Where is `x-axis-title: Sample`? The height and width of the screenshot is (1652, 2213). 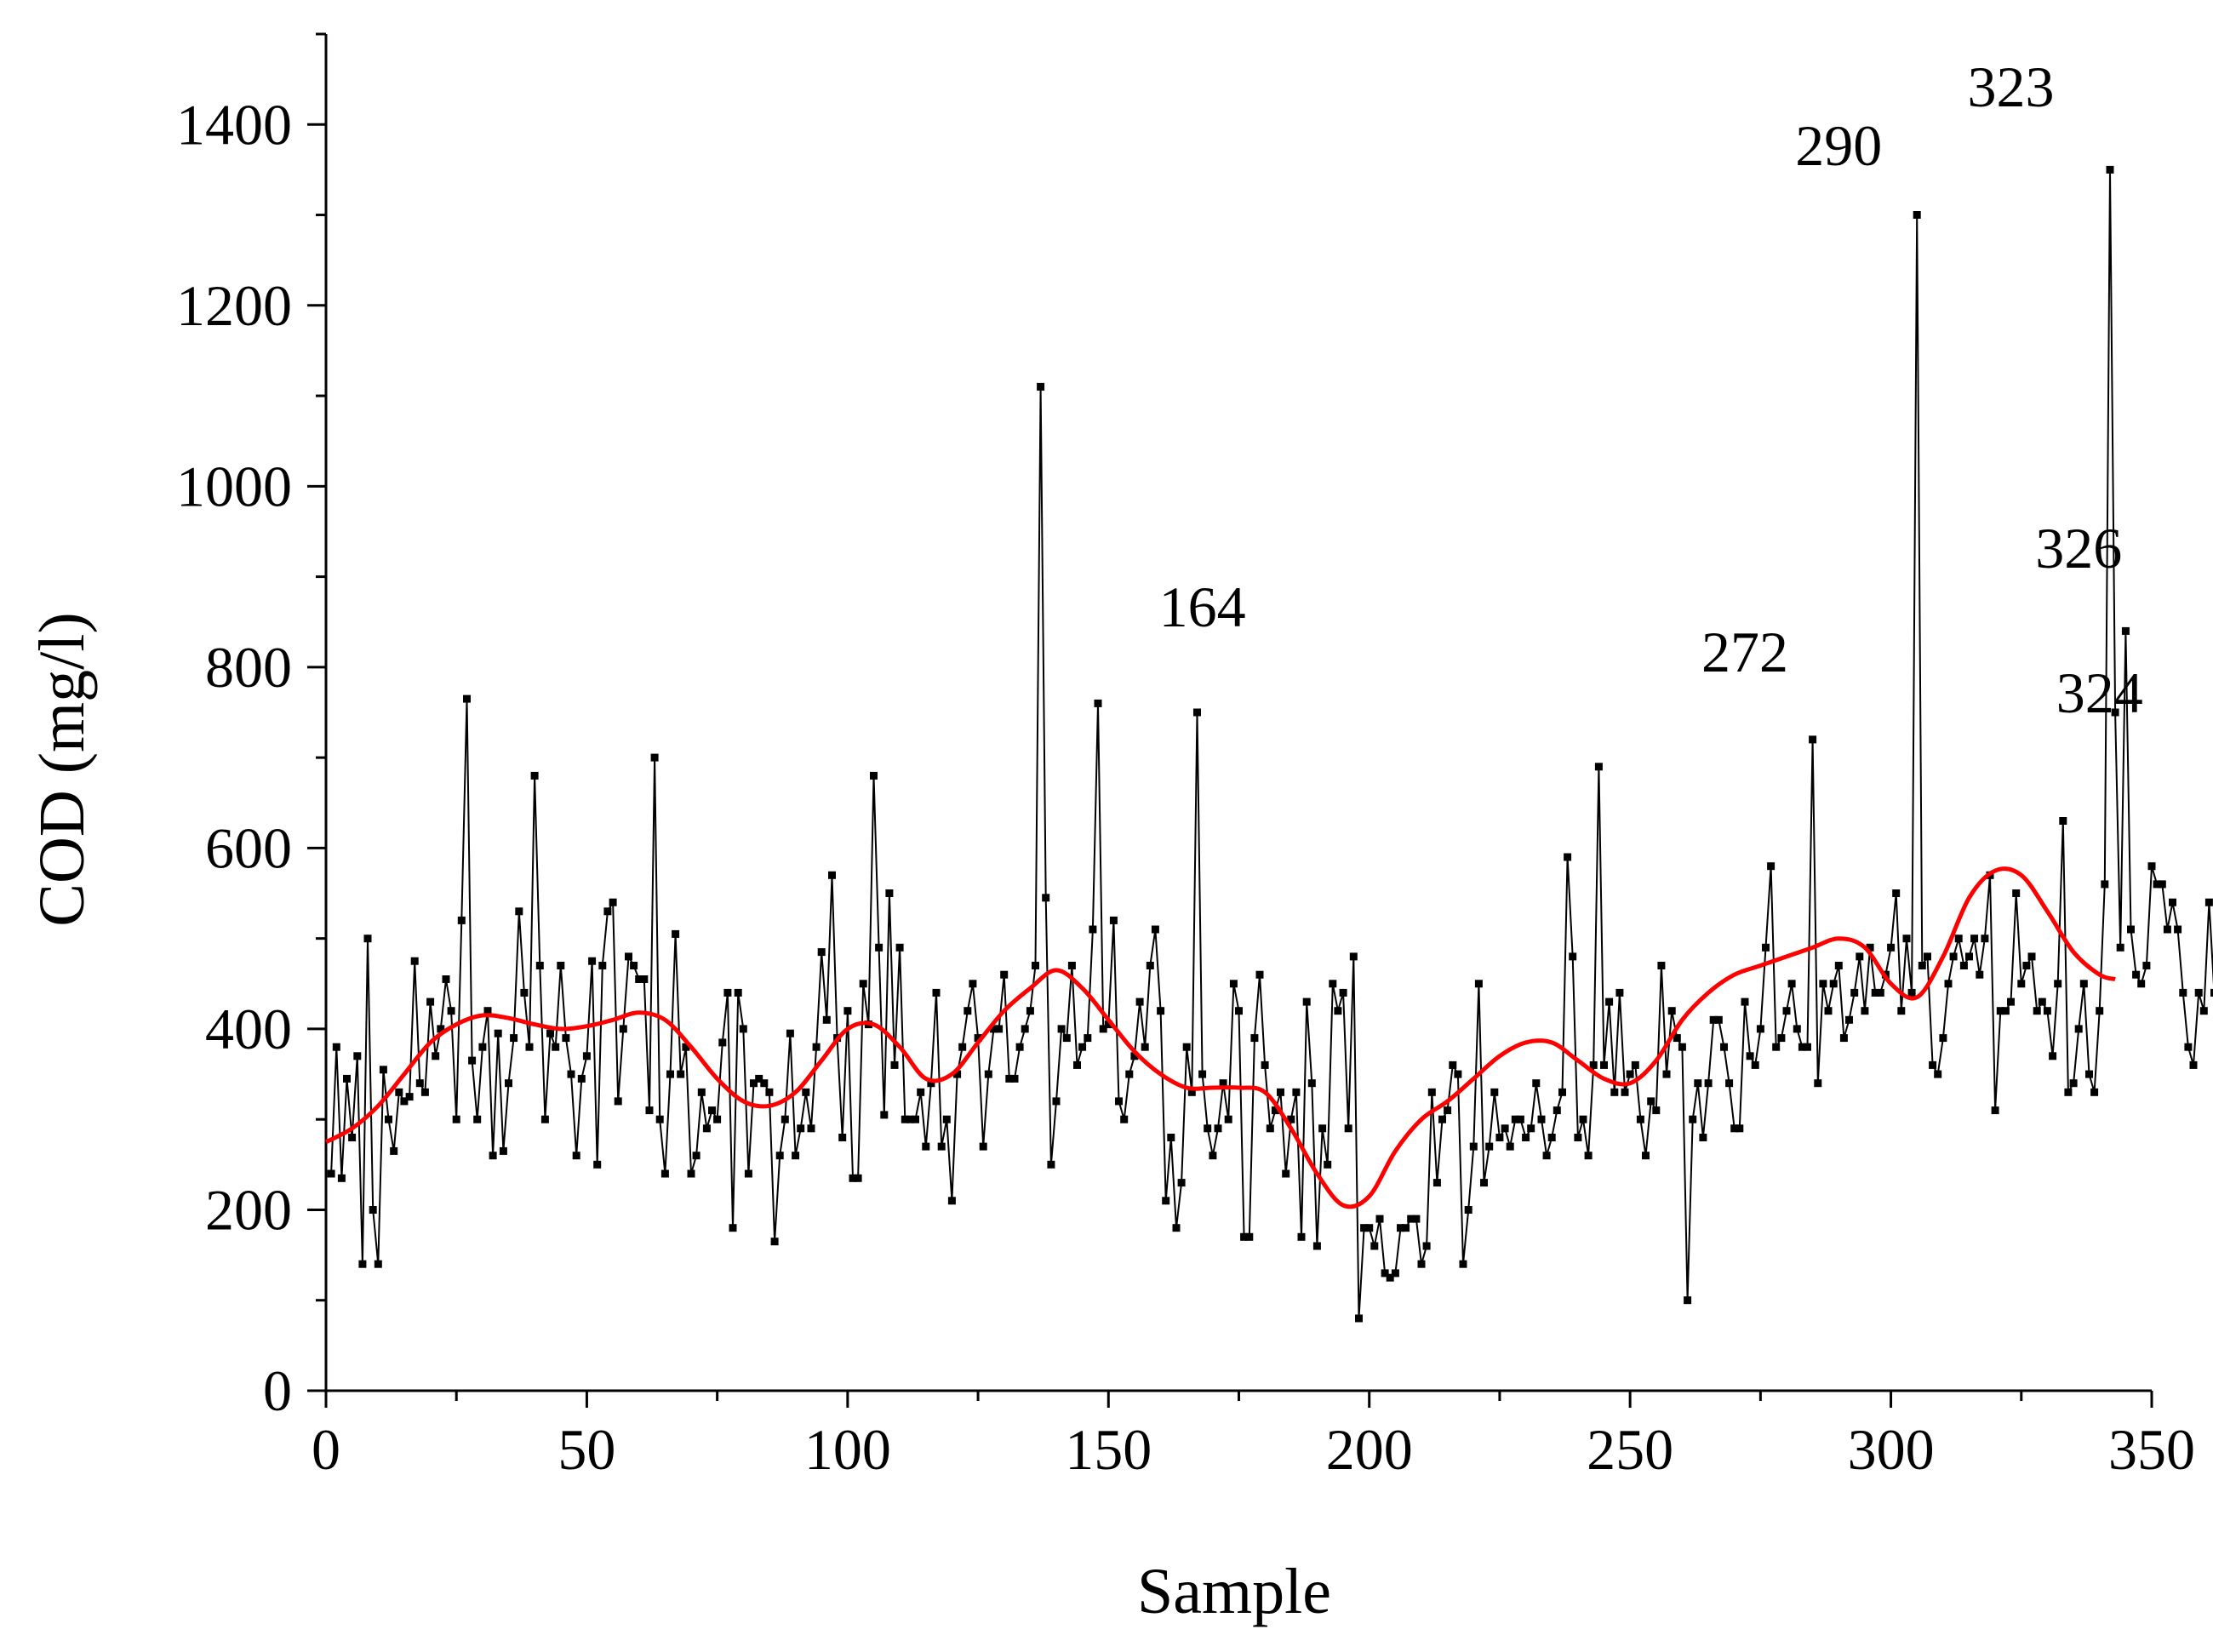 x-axis-title: Sample is located at coordinates (1234, 1592).